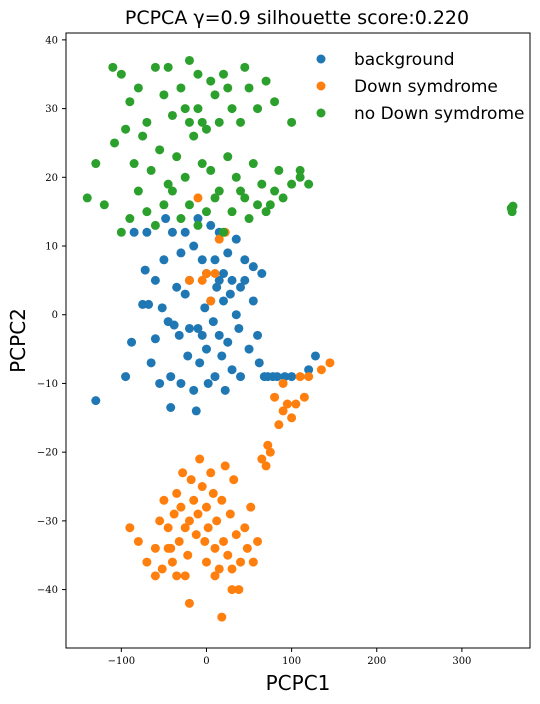  Describe the element at coordinates (51, 109) in the screenshot. I see `y-tick-label: 30` at that location.